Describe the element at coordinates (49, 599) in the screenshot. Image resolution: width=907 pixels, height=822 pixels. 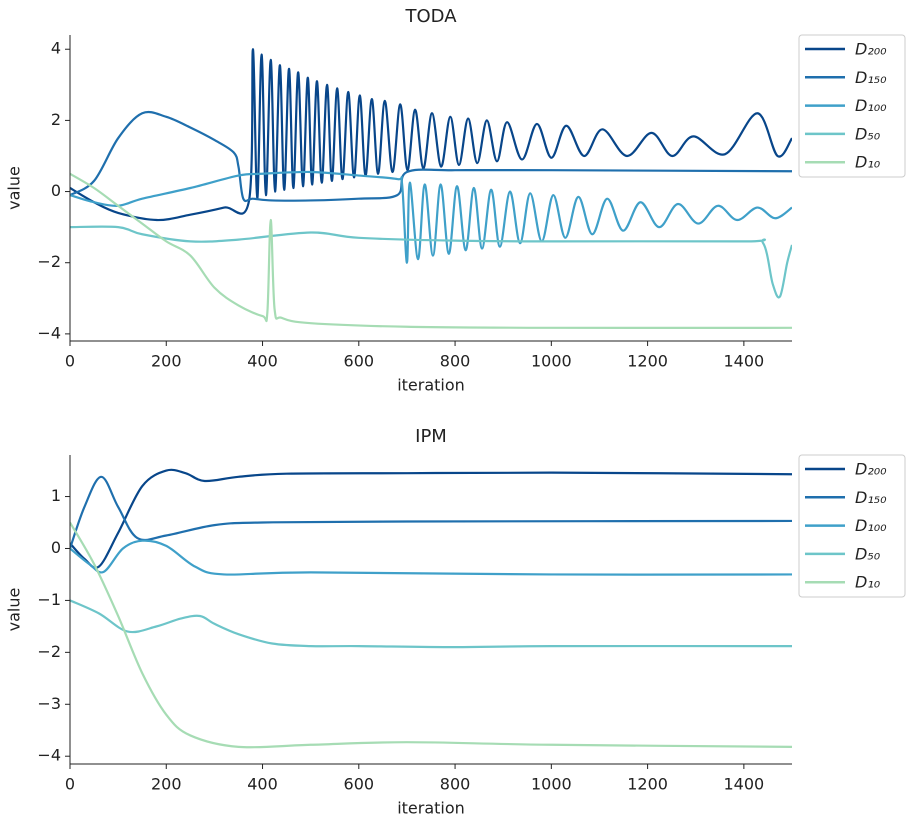
I see `y-tick-label: −1` at that location.